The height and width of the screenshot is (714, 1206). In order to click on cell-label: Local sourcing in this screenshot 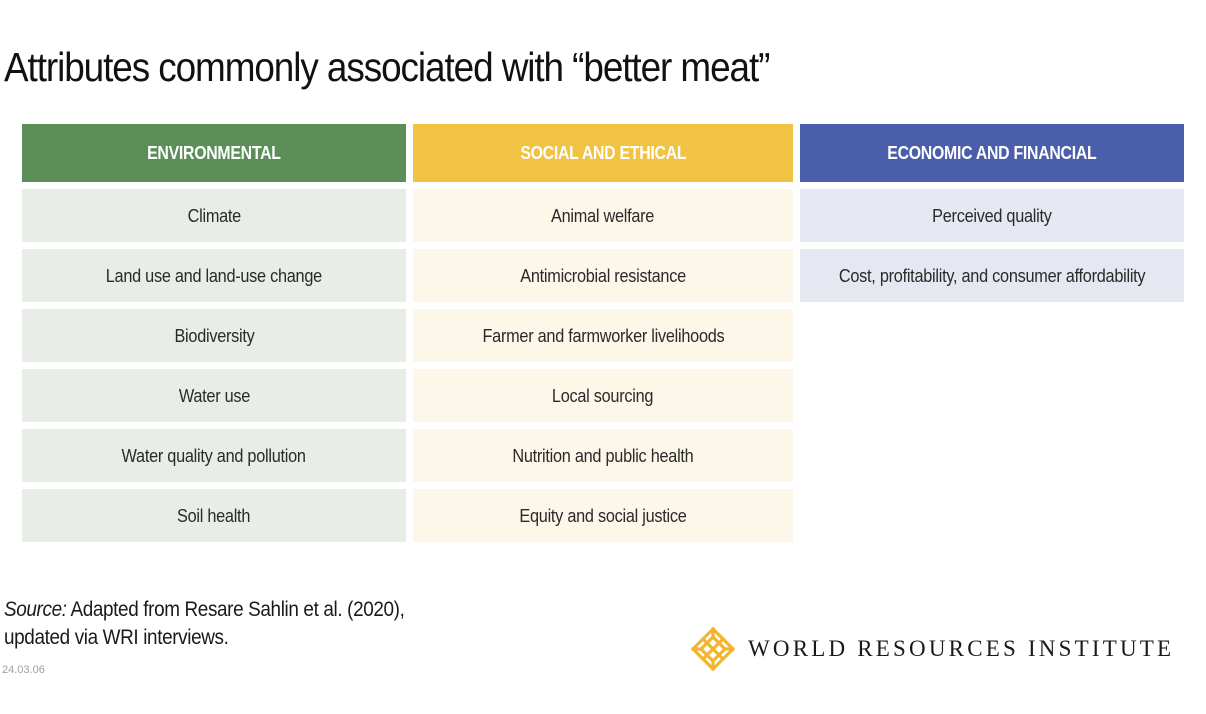, I will do `click(603, 395)`.